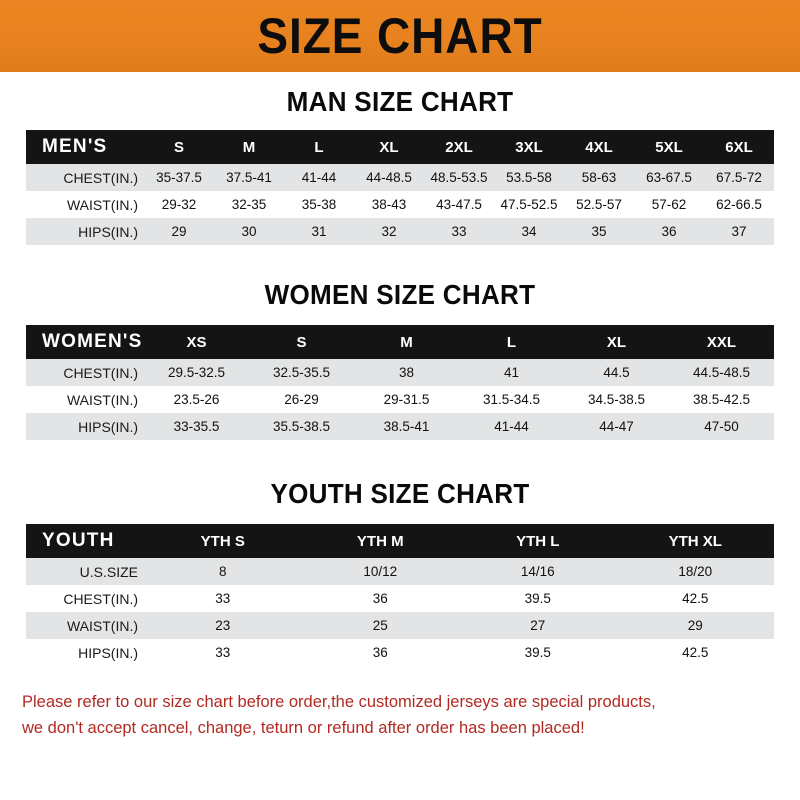 The width and height of the screenshot is (800, 800). What do you see at coordinates (249, 204) in the screenshot?
I see `table-cell: 32-35` at bounding box center [249, 204].